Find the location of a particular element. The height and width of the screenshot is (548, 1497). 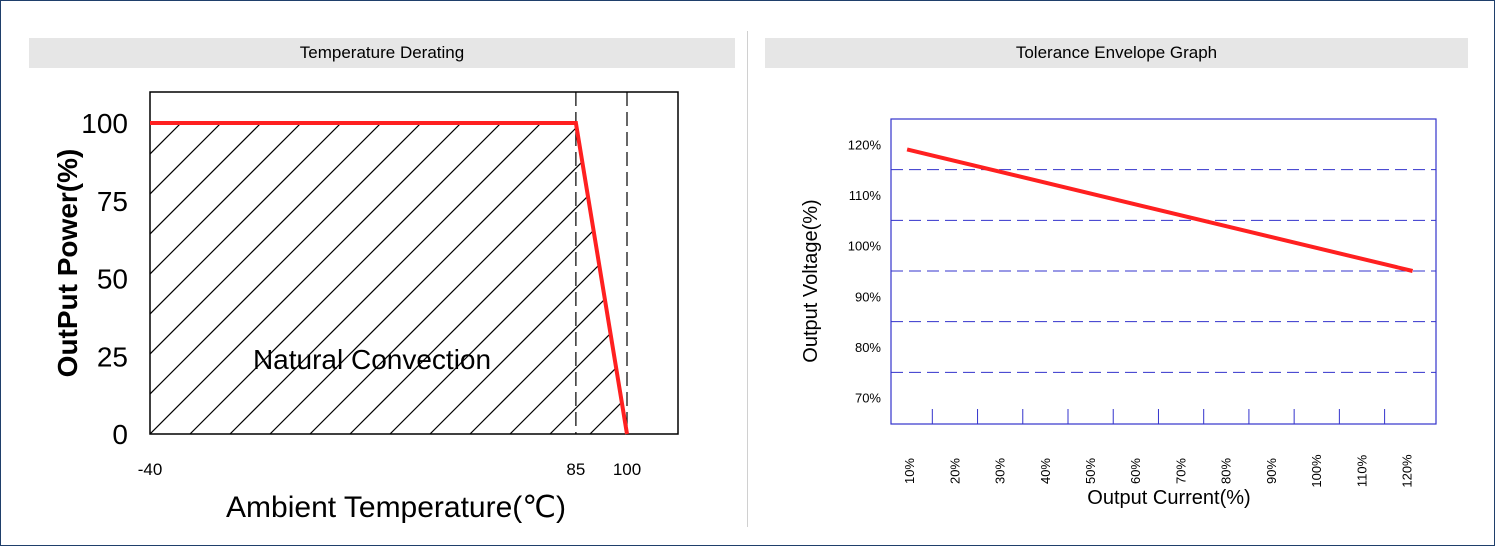

derating-x-axis-label: Ambient Temperature(℃) is located at coordinates (396, 507).